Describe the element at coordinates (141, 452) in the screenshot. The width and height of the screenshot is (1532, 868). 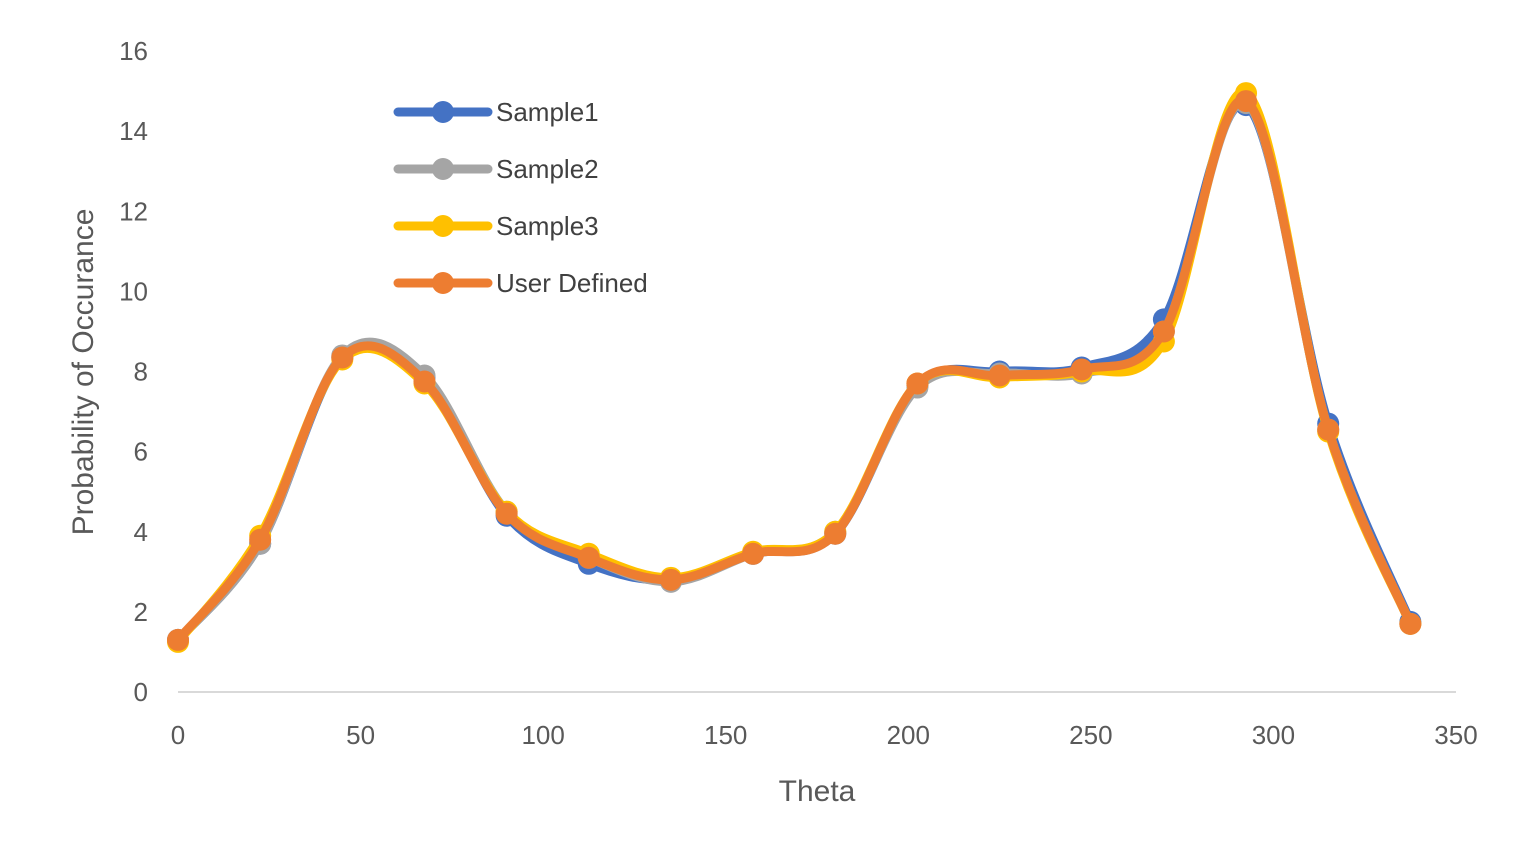
I see `y-tick-label: 6` at that location.